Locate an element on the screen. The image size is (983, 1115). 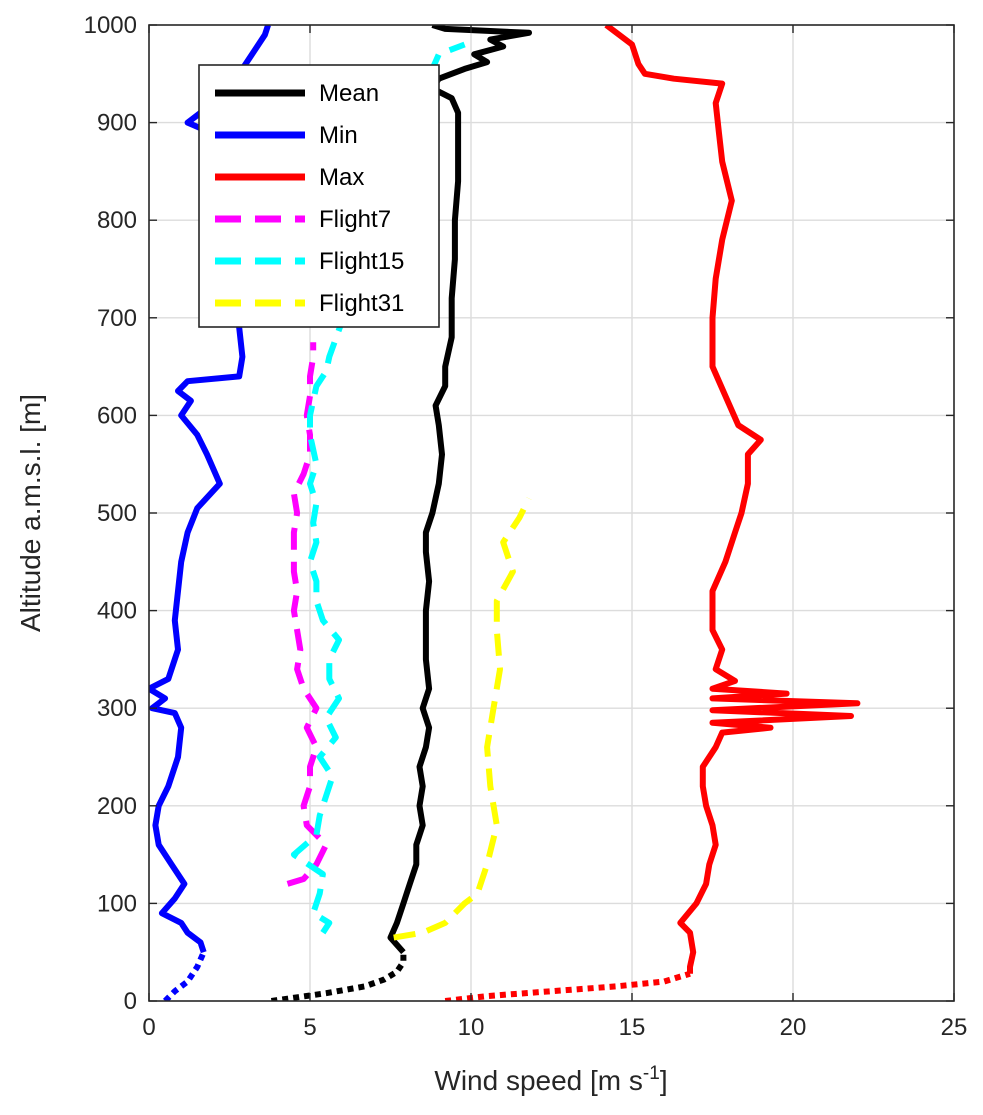
series-flight15-line is located at coordinates (378, 488).